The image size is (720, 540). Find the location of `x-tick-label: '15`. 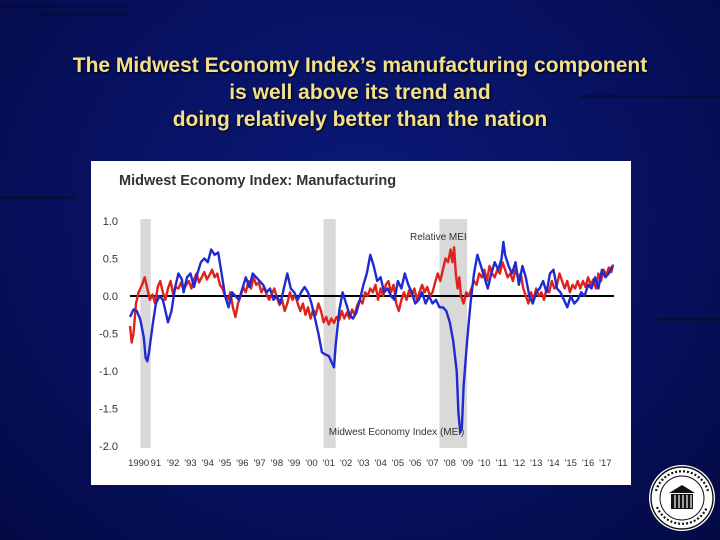

x-tick-label: '15 is located at coordinates (571, 463).